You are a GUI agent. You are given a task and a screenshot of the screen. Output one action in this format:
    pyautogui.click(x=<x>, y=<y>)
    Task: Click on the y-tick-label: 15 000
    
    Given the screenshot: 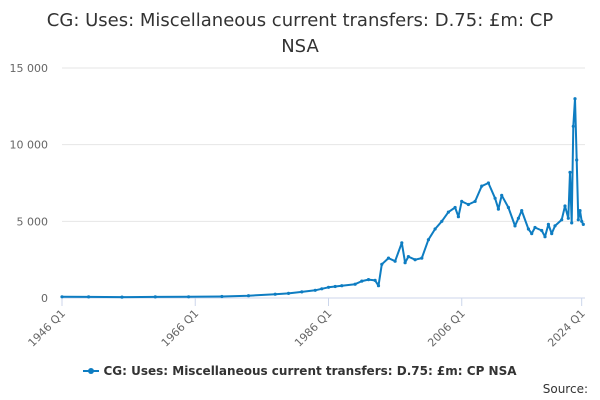 What is the action you would take?
    pyautogui.click(x=29, y=68)
    